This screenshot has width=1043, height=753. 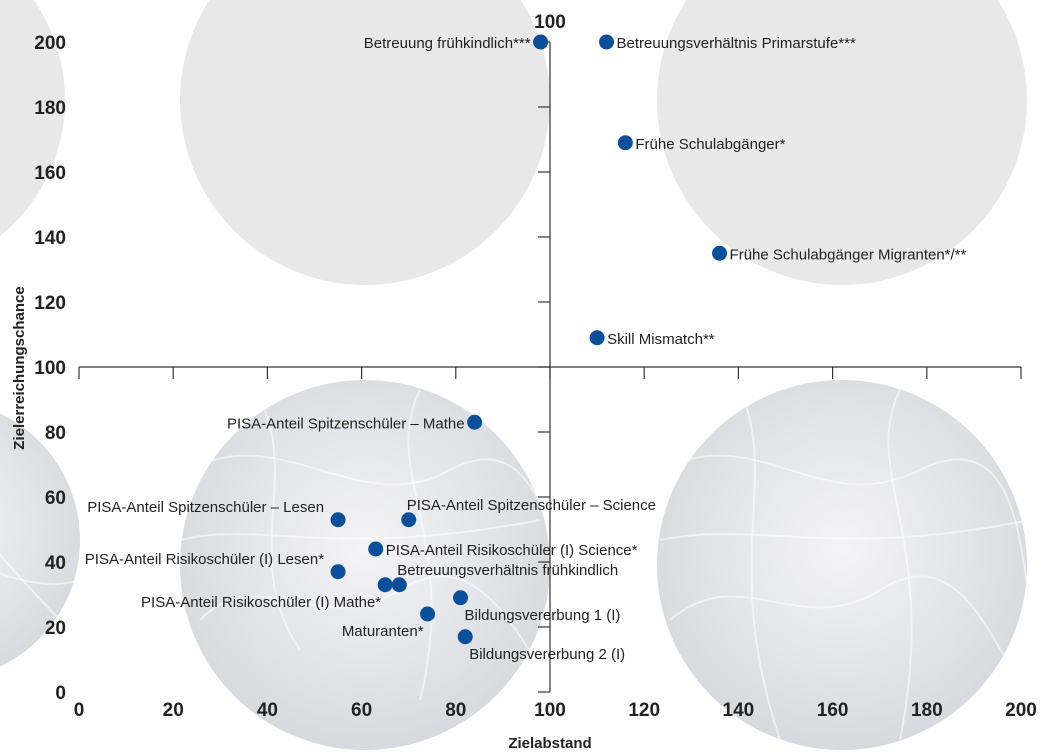 What do you see at coordinates (739, 710) in the screenshot?
I see `x-tick-label: 140` at bounding box center [739, 710].